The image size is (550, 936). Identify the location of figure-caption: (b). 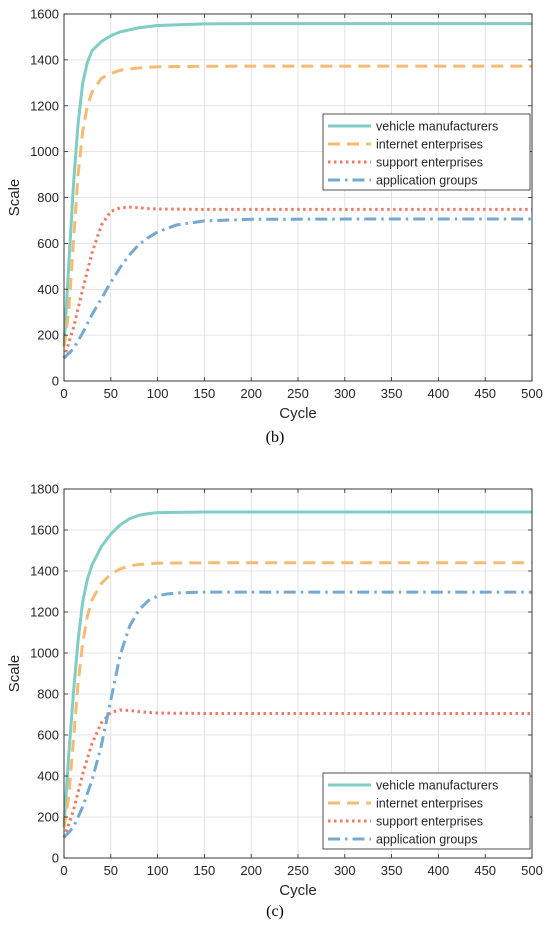
(275, 437).